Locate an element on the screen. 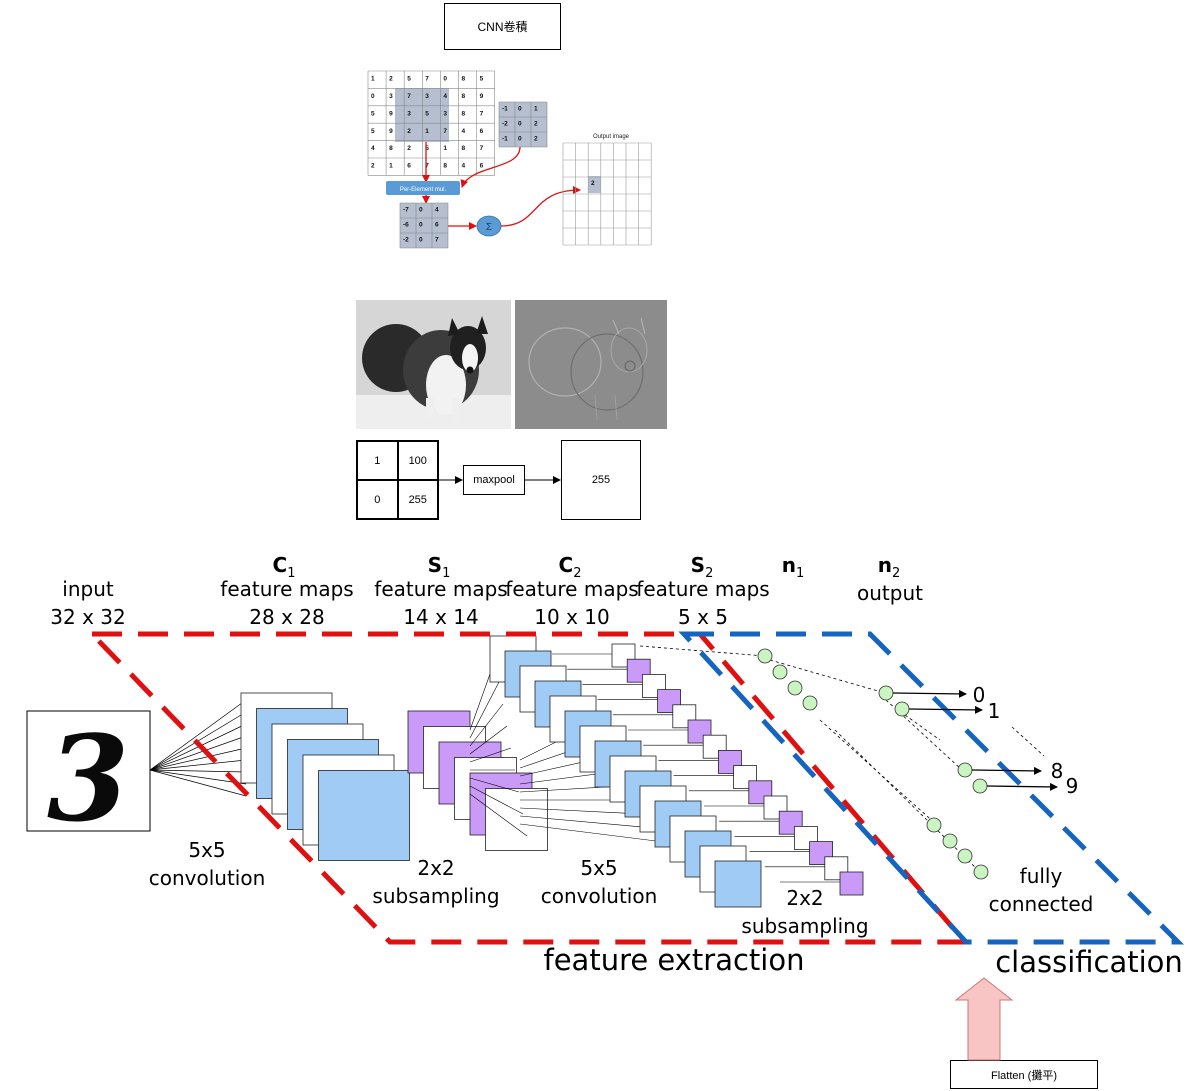 The height and width of the screenshot is (1091, 1202). s2-sub: 2 is located at coordinates (709, 573).